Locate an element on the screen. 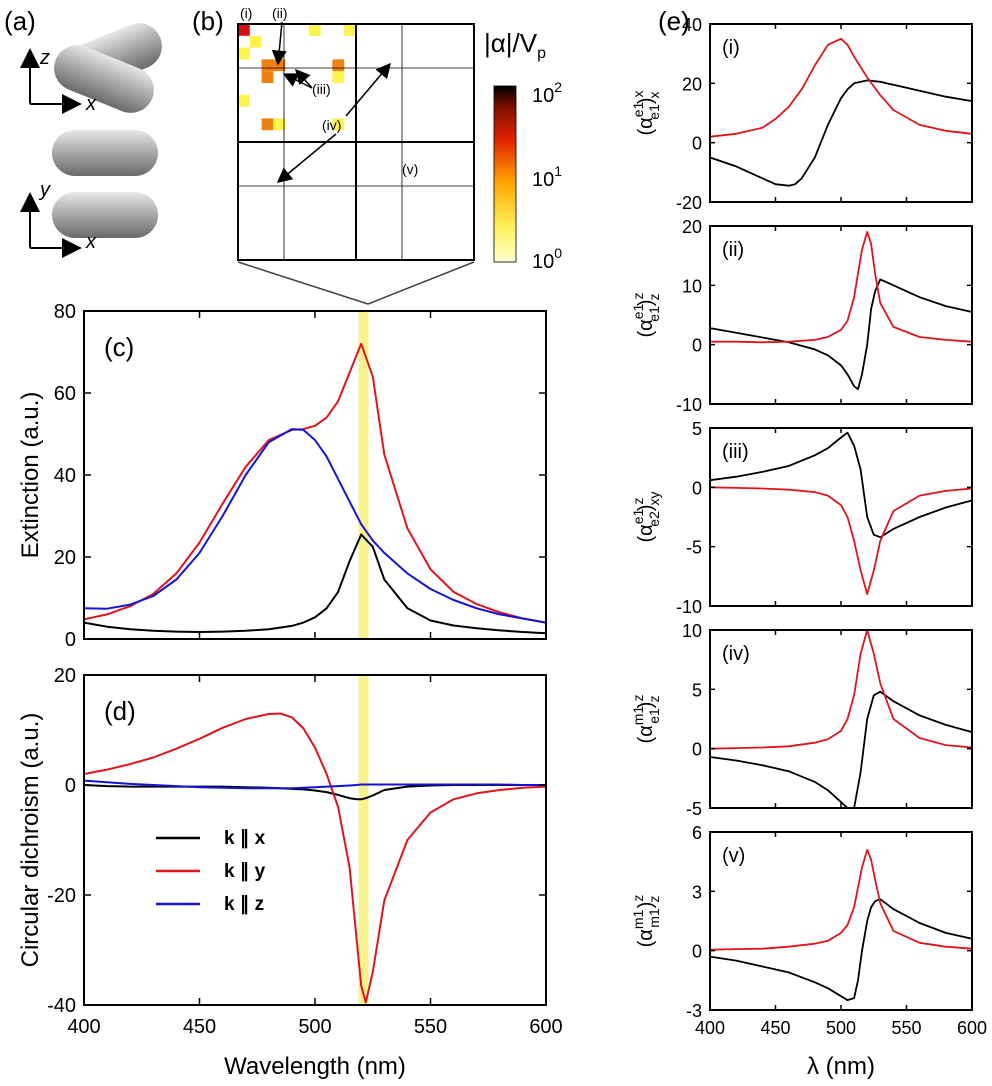  y-tick-label: -10 is located at coordinates (689, 405).